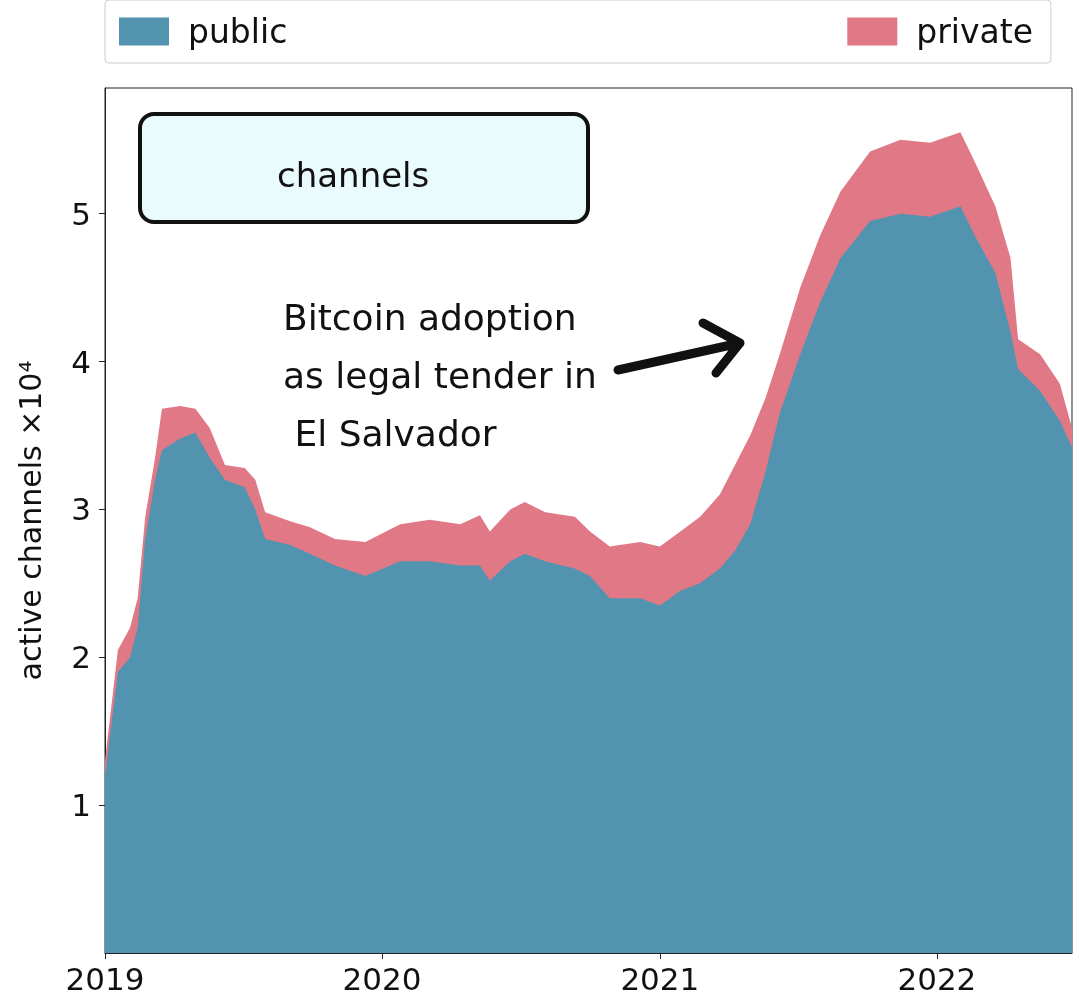  What do you see at coordinates (974, 31) in the screenshot?
I see `legend-label: private` at bounding box center [974, 31].